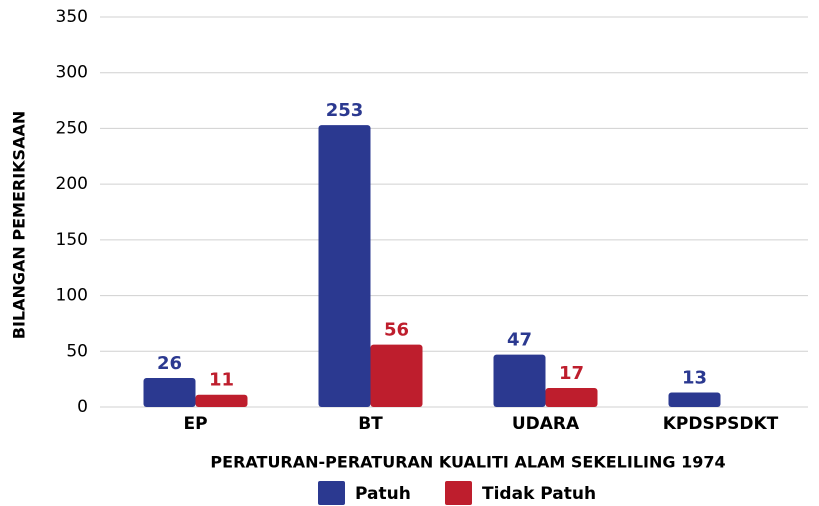 The image size is (819, 506). I want to click on data-label: 26, so click(169, 363).